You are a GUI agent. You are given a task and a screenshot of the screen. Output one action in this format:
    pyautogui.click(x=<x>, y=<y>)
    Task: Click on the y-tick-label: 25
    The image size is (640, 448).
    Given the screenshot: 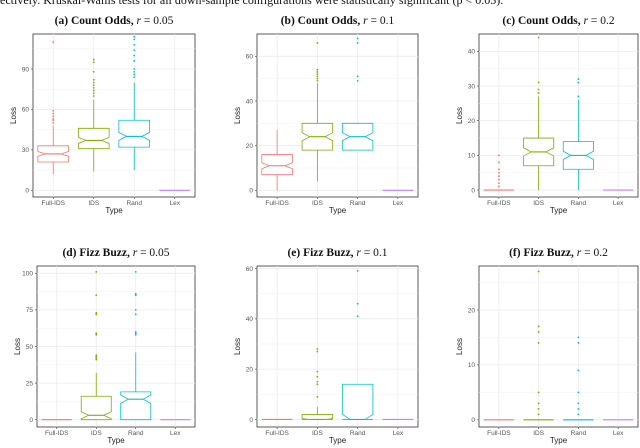 What is the action you would take?
    pyautogui.click(x=30, y=383)
    